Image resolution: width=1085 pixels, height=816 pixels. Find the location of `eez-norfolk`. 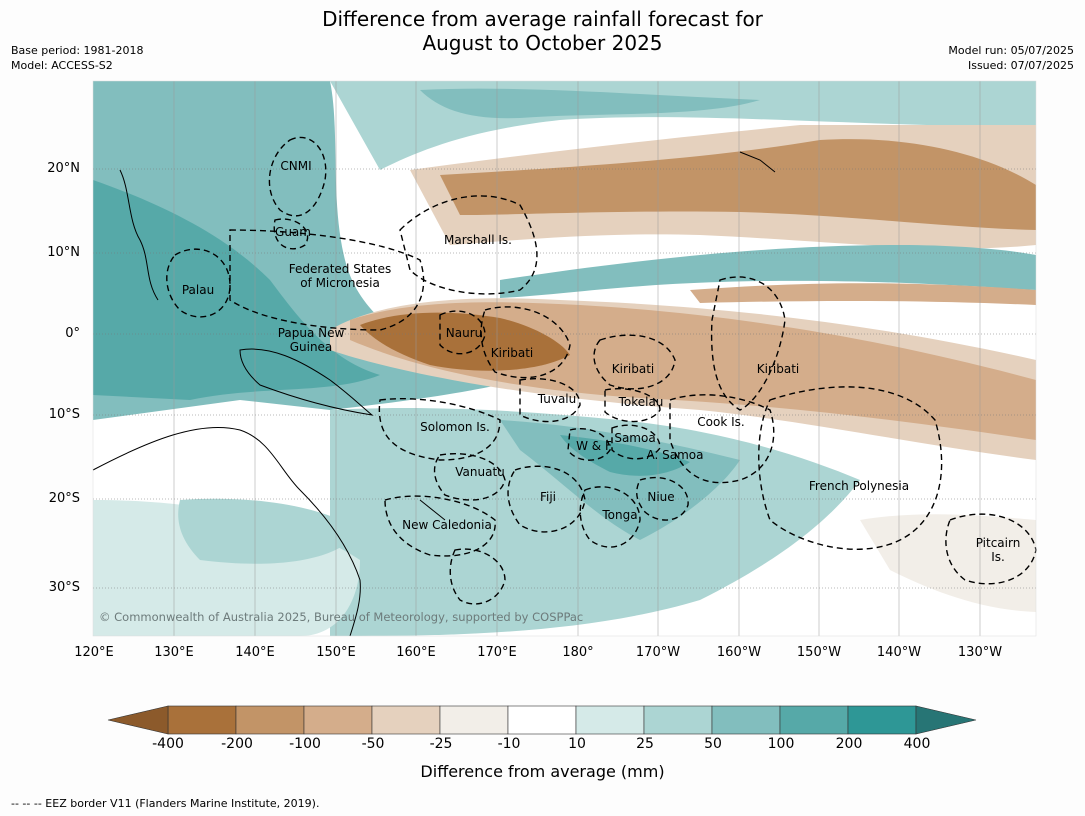

eez-norfolk is located at coordinates (477, 576).